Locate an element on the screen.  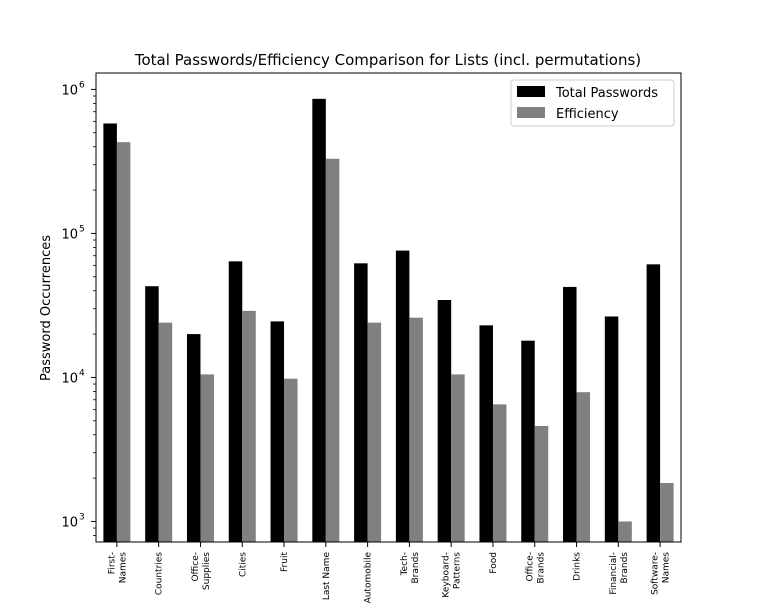
legend-swatch-total-passwords is located at coordinates (531, 91).